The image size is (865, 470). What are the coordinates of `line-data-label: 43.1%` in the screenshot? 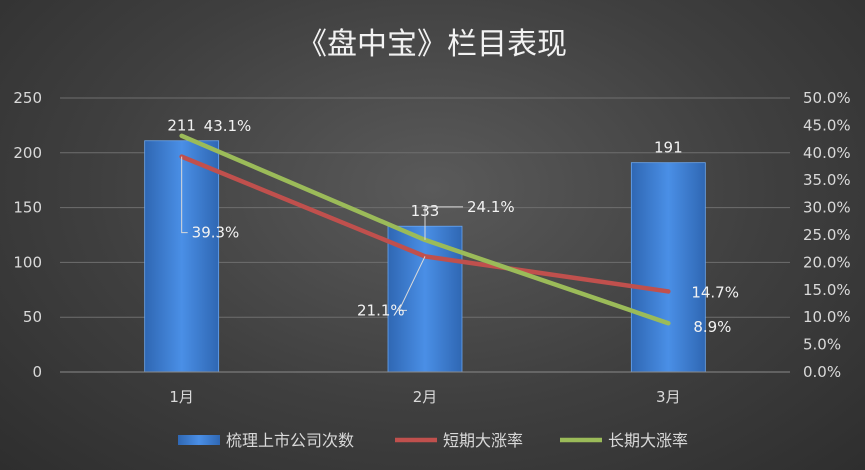 It's located at (228, 126).